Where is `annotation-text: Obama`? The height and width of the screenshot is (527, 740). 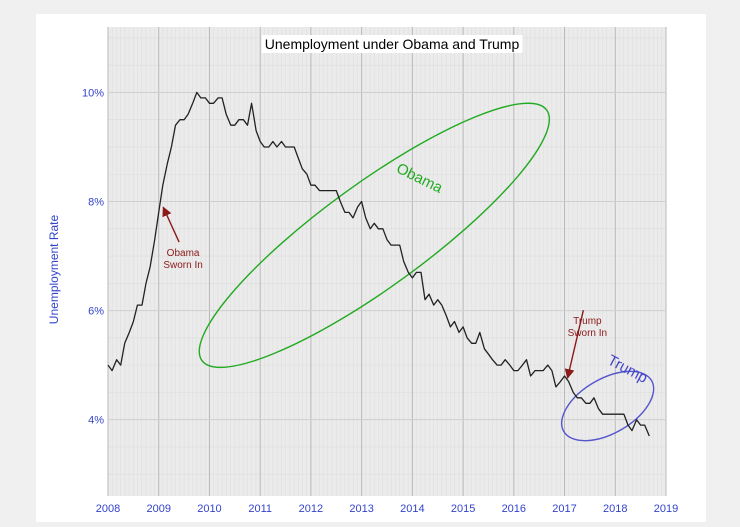
annotation-text: Obama is located at coordinates (183, 253).